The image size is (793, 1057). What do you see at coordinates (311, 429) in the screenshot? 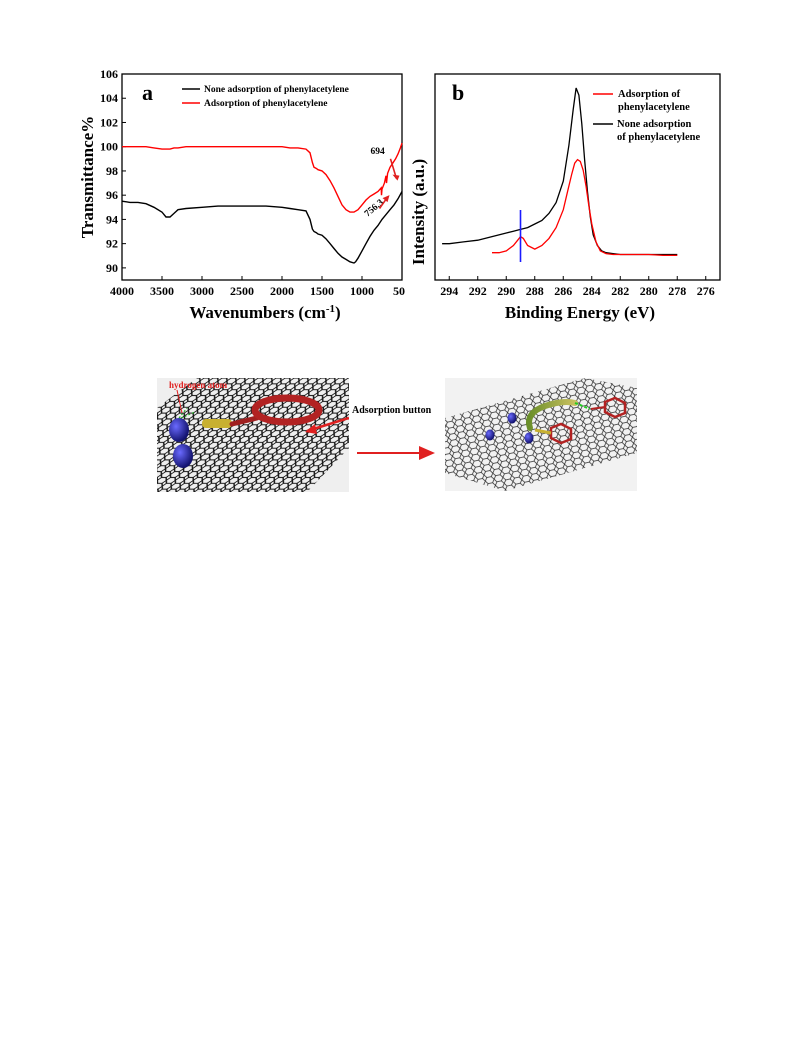
I see `adsorption-arrowhead-icon` at bounding box center [311, 429].